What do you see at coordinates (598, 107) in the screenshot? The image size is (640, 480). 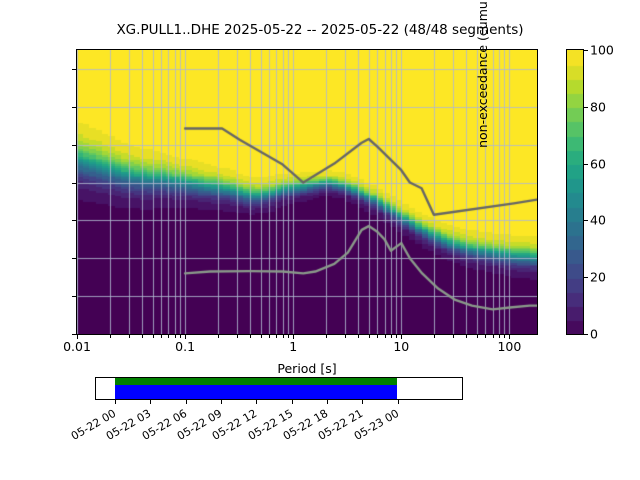 I see `colorbar-tick-label: 80` at bounding box center [598, 107].